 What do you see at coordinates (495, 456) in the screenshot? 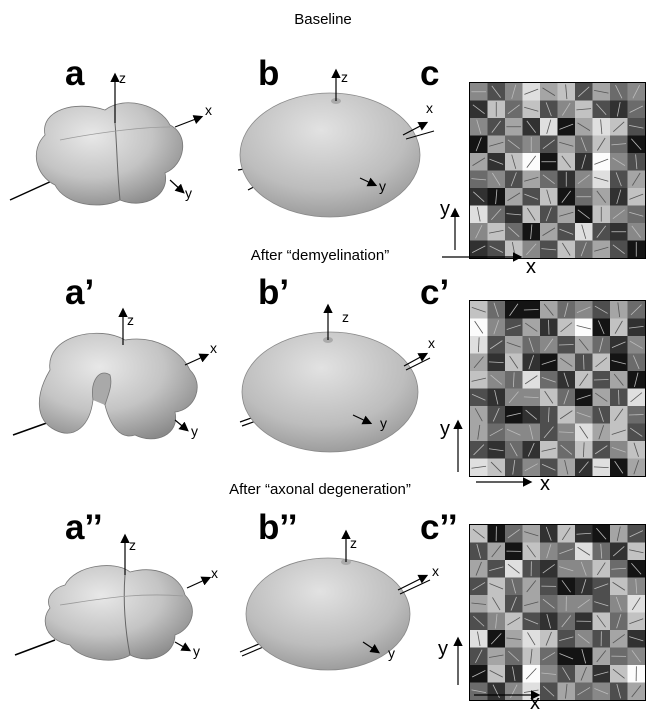
I see `grid-axes-c-prime: y x` at bounding box center [495, 456].